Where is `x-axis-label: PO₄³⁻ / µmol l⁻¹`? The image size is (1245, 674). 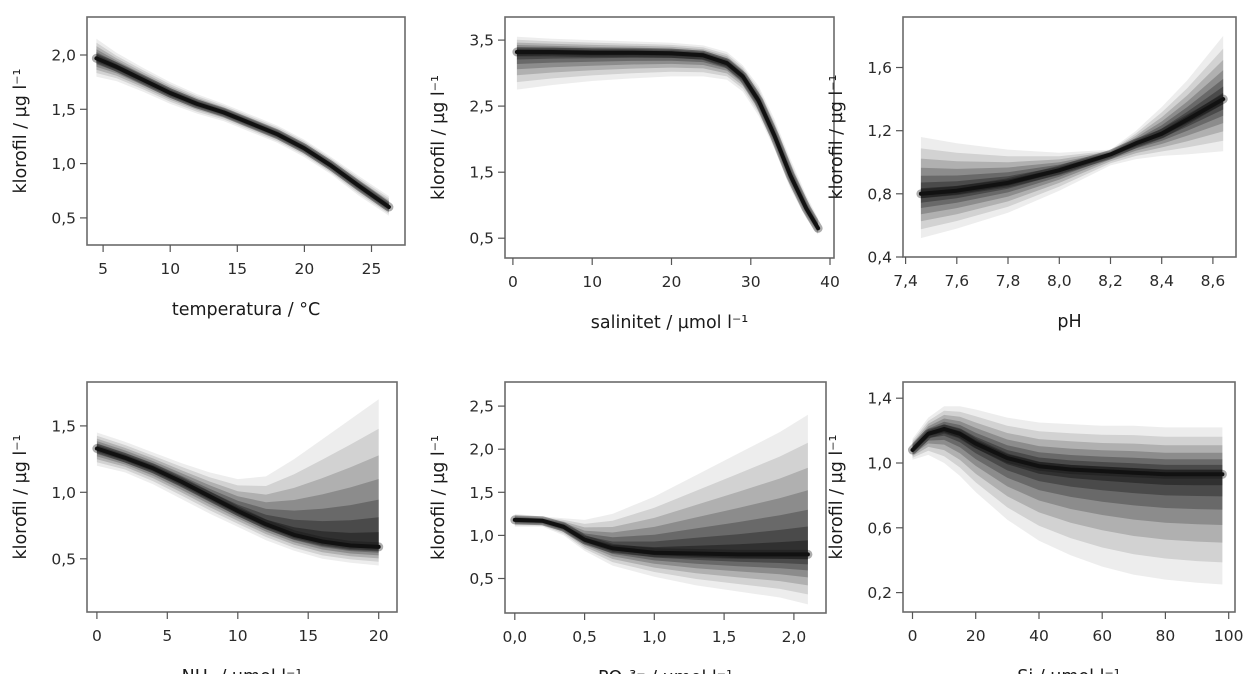
x-axis-label: PO₄³⁻ / µmol l⁻¹ is located at coordinates (665, 671).